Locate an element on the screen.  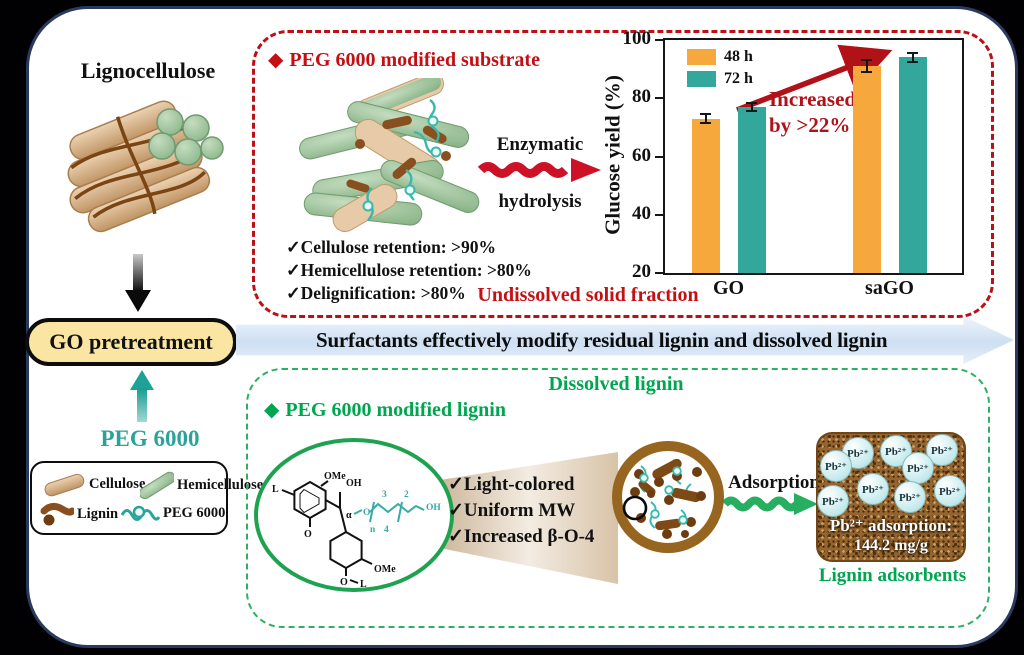
up-arrow-icon is located at coordinates (142, 396).